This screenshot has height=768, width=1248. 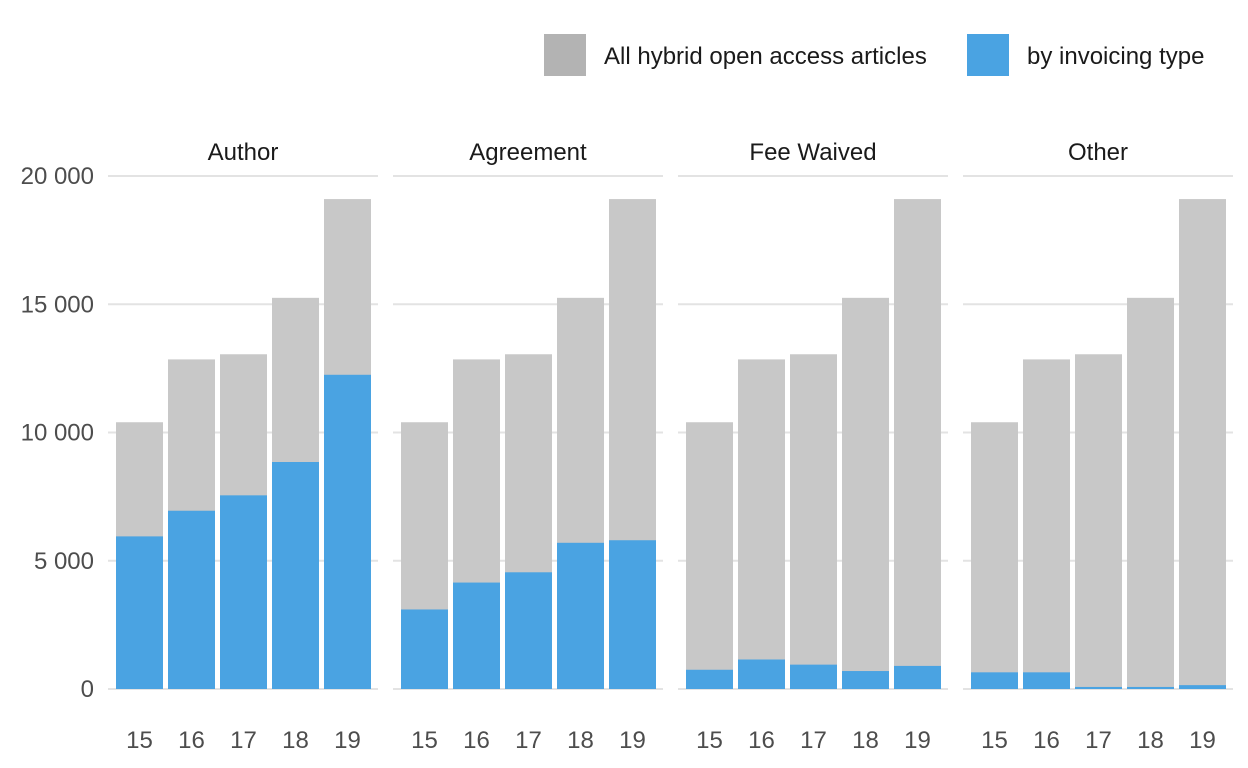 What do you see at coordinates (57, 433) in the screenshot?
I see `y-tick-label: 10 000` at bounding box center [57, 433].